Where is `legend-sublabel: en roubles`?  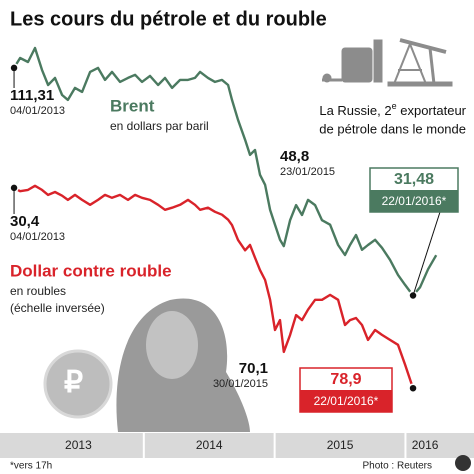 legend-sublabel: en roubles is located at coordinates (38, 291).